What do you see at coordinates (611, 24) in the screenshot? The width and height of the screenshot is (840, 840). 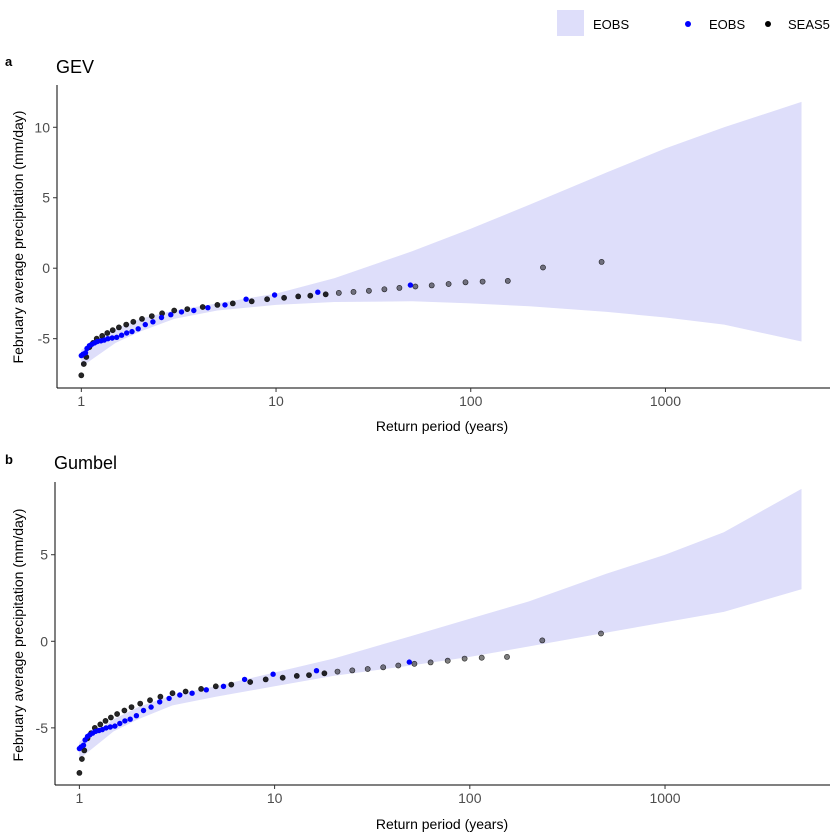 I see `legend-label-ribbon: EOBS` at bounding box center [611, 24].